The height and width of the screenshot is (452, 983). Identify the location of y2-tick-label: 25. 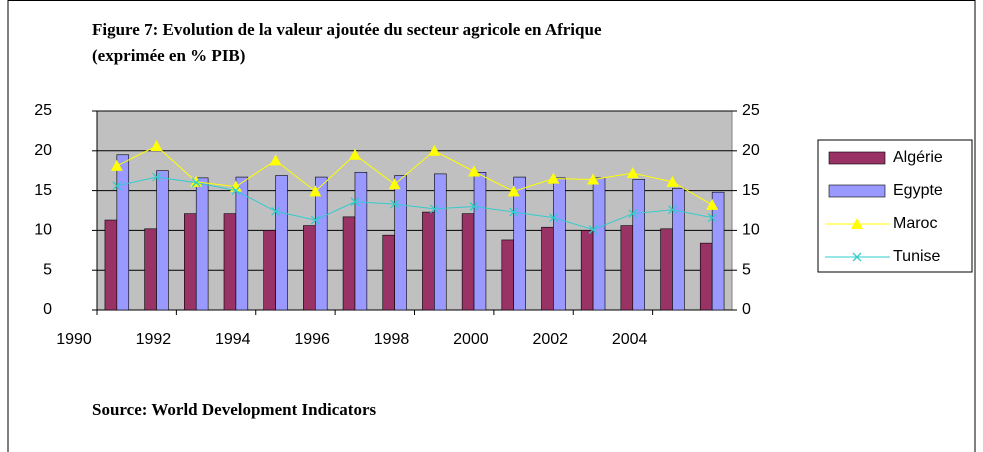
(751, 110).